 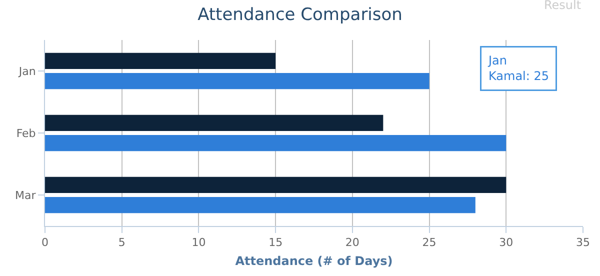 What do you see at coordinates (352, 243) in the screenshot?
I see `x-tick-label: 20` at bounding box center [352, 243].